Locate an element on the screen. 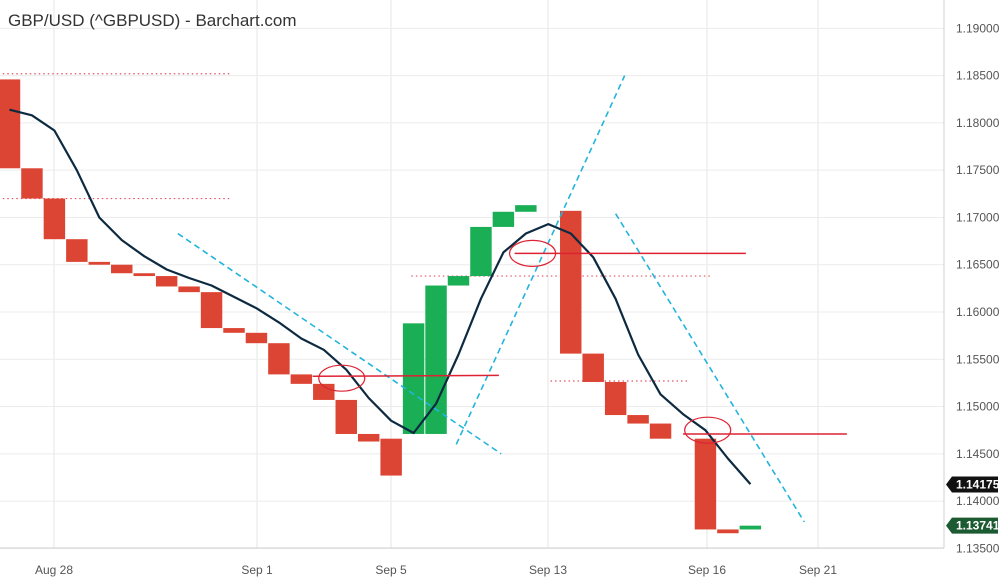  last-price-label: 1.13741 is located at coordinates (978, 526).